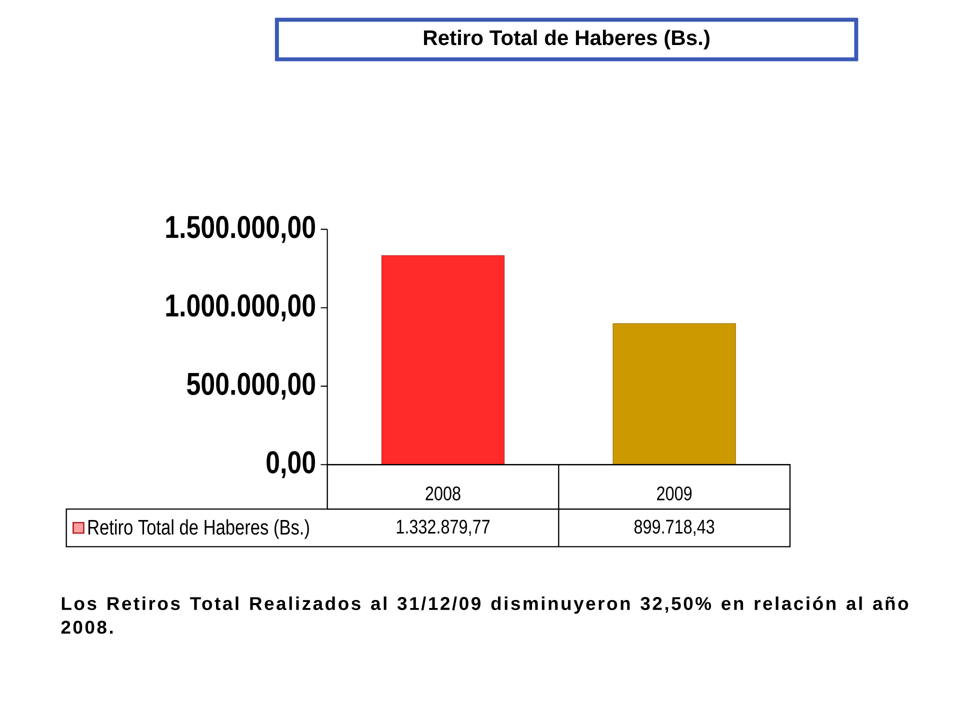 The width and height of the screenshot is (960, 712). Describe the element at coordinates (251, 386) in the screenshot. I see `y-tick-label: 500.000,00` at that location.